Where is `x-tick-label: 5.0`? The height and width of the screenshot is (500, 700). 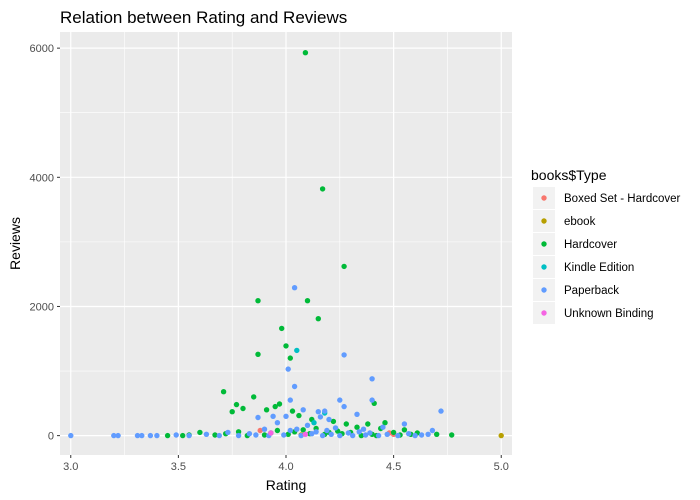 x-tick-label: 5.0 is located at coordinates (501, 467).